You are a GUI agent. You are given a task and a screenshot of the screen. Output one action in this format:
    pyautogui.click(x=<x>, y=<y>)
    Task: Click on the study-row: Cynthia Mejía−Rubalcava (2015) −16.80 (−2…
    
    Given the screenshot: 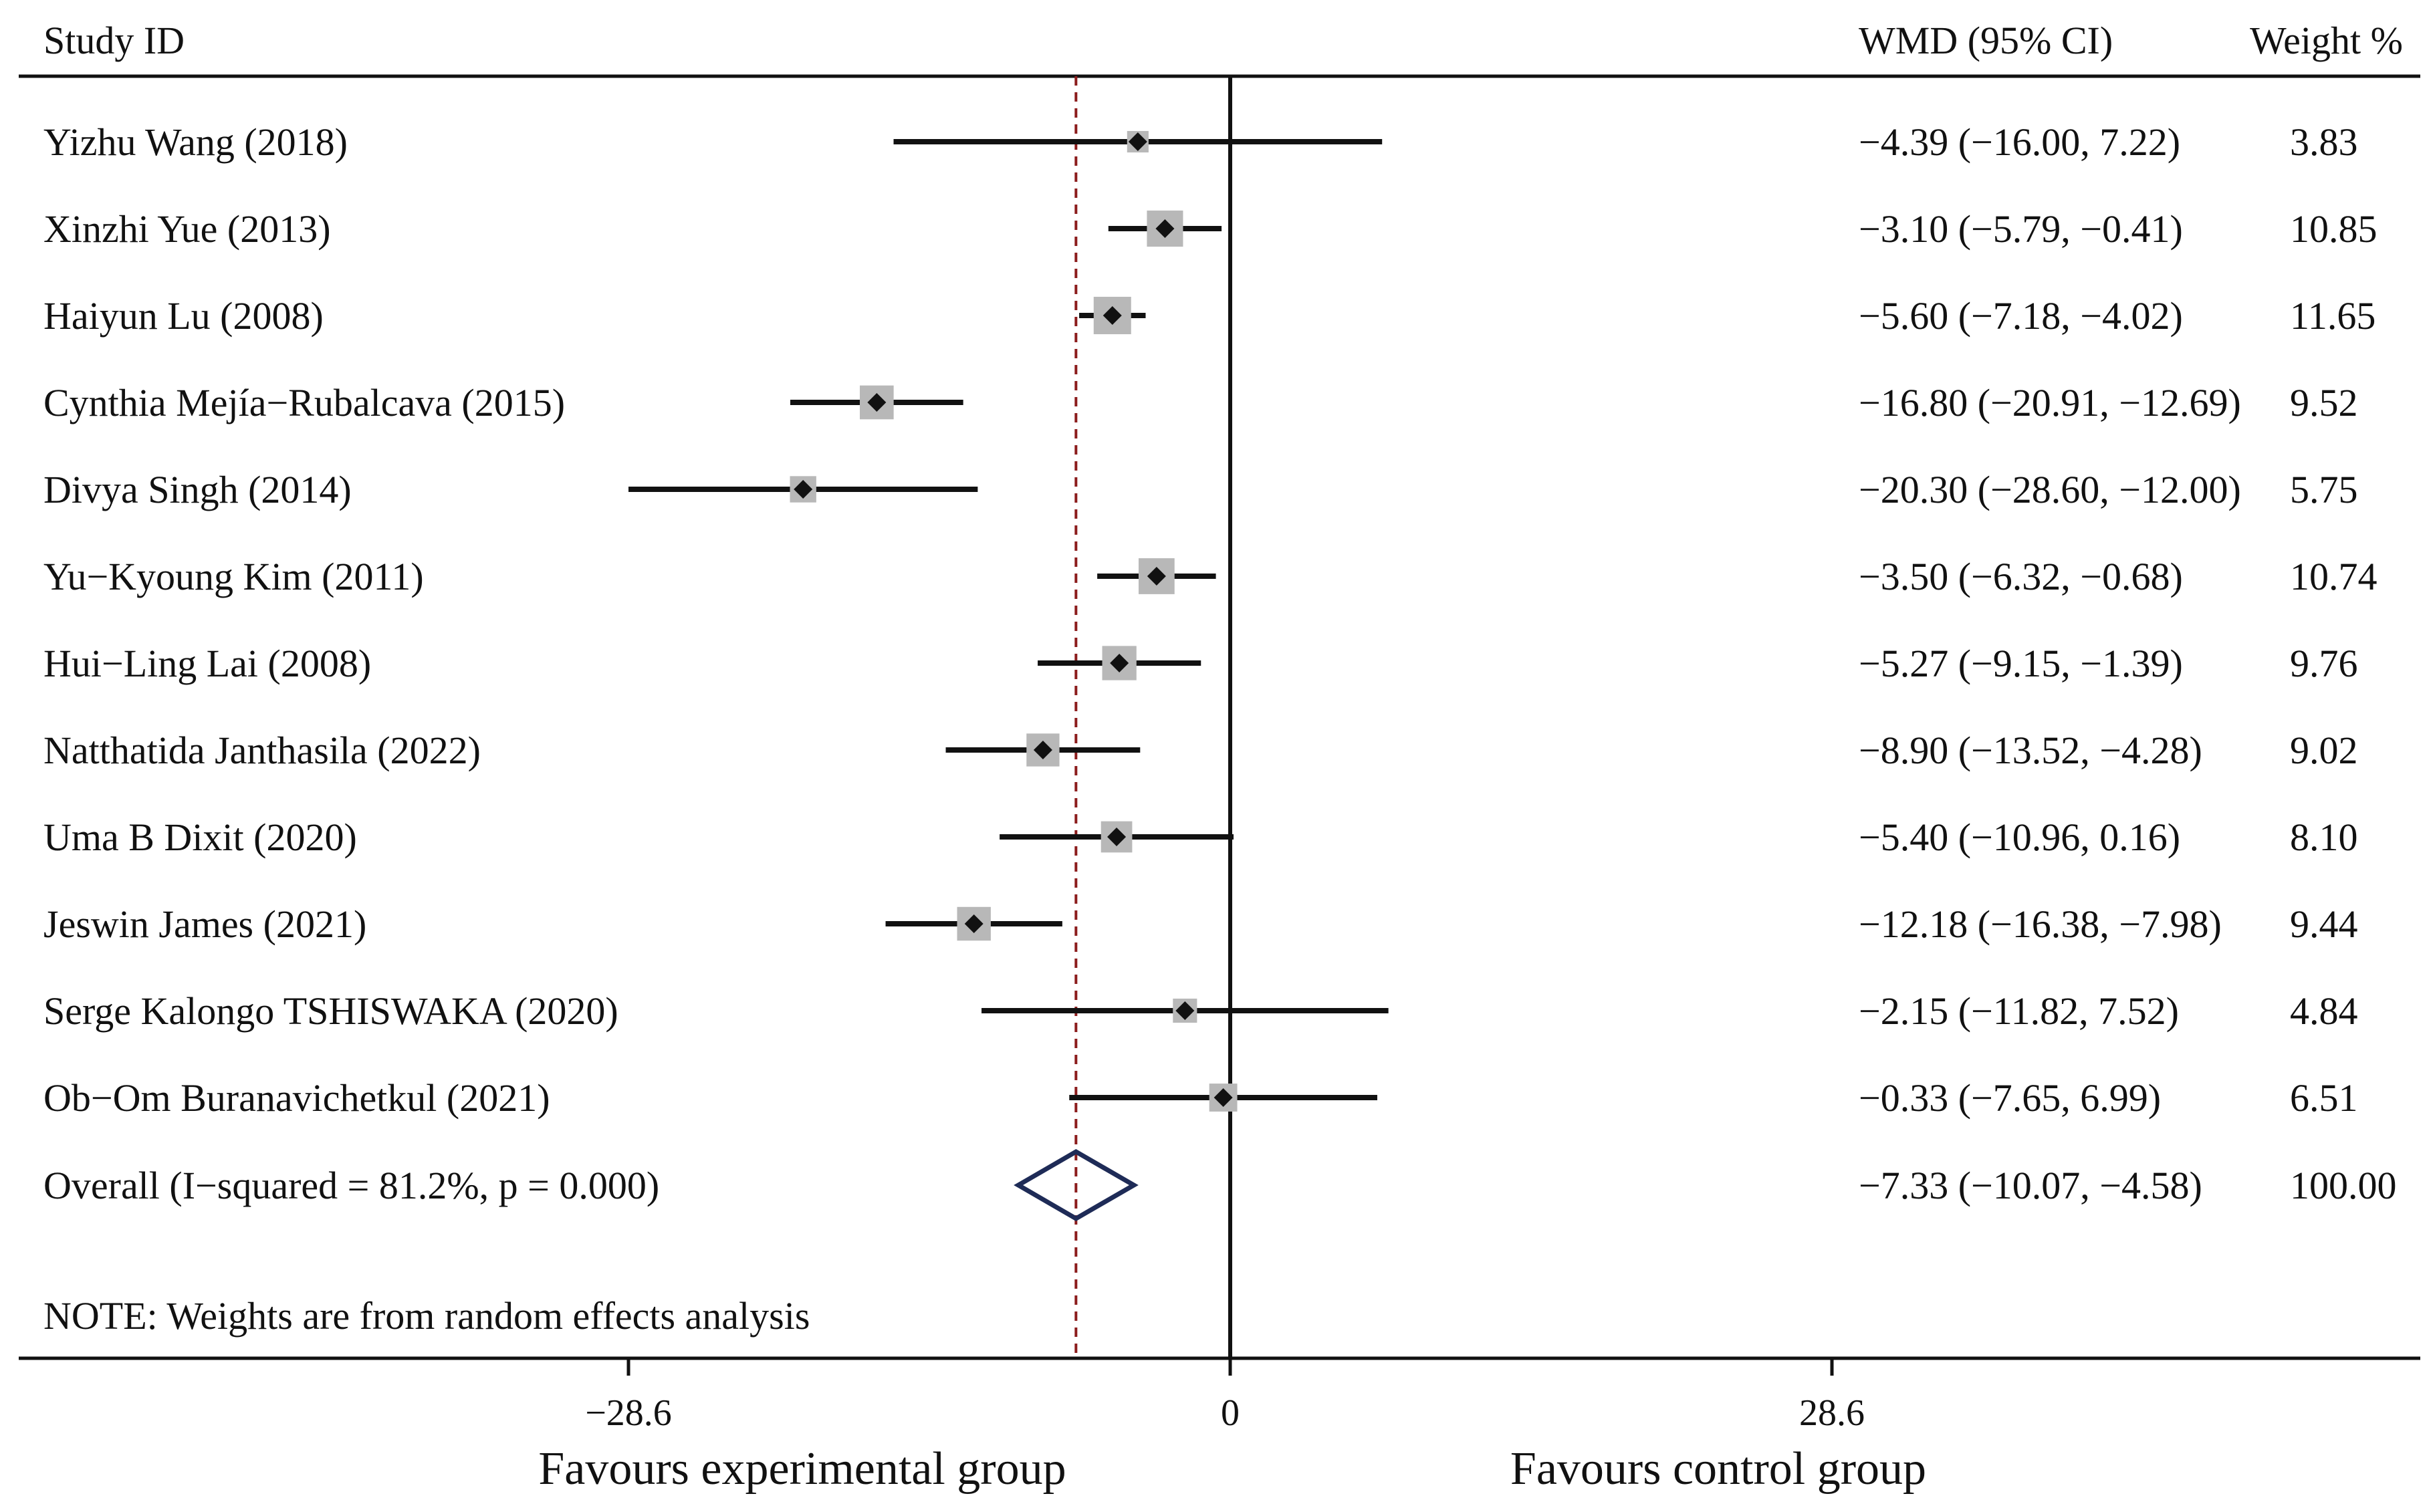 What is the action you would take?
    pyautogui.click(x=1201, y=403)
    